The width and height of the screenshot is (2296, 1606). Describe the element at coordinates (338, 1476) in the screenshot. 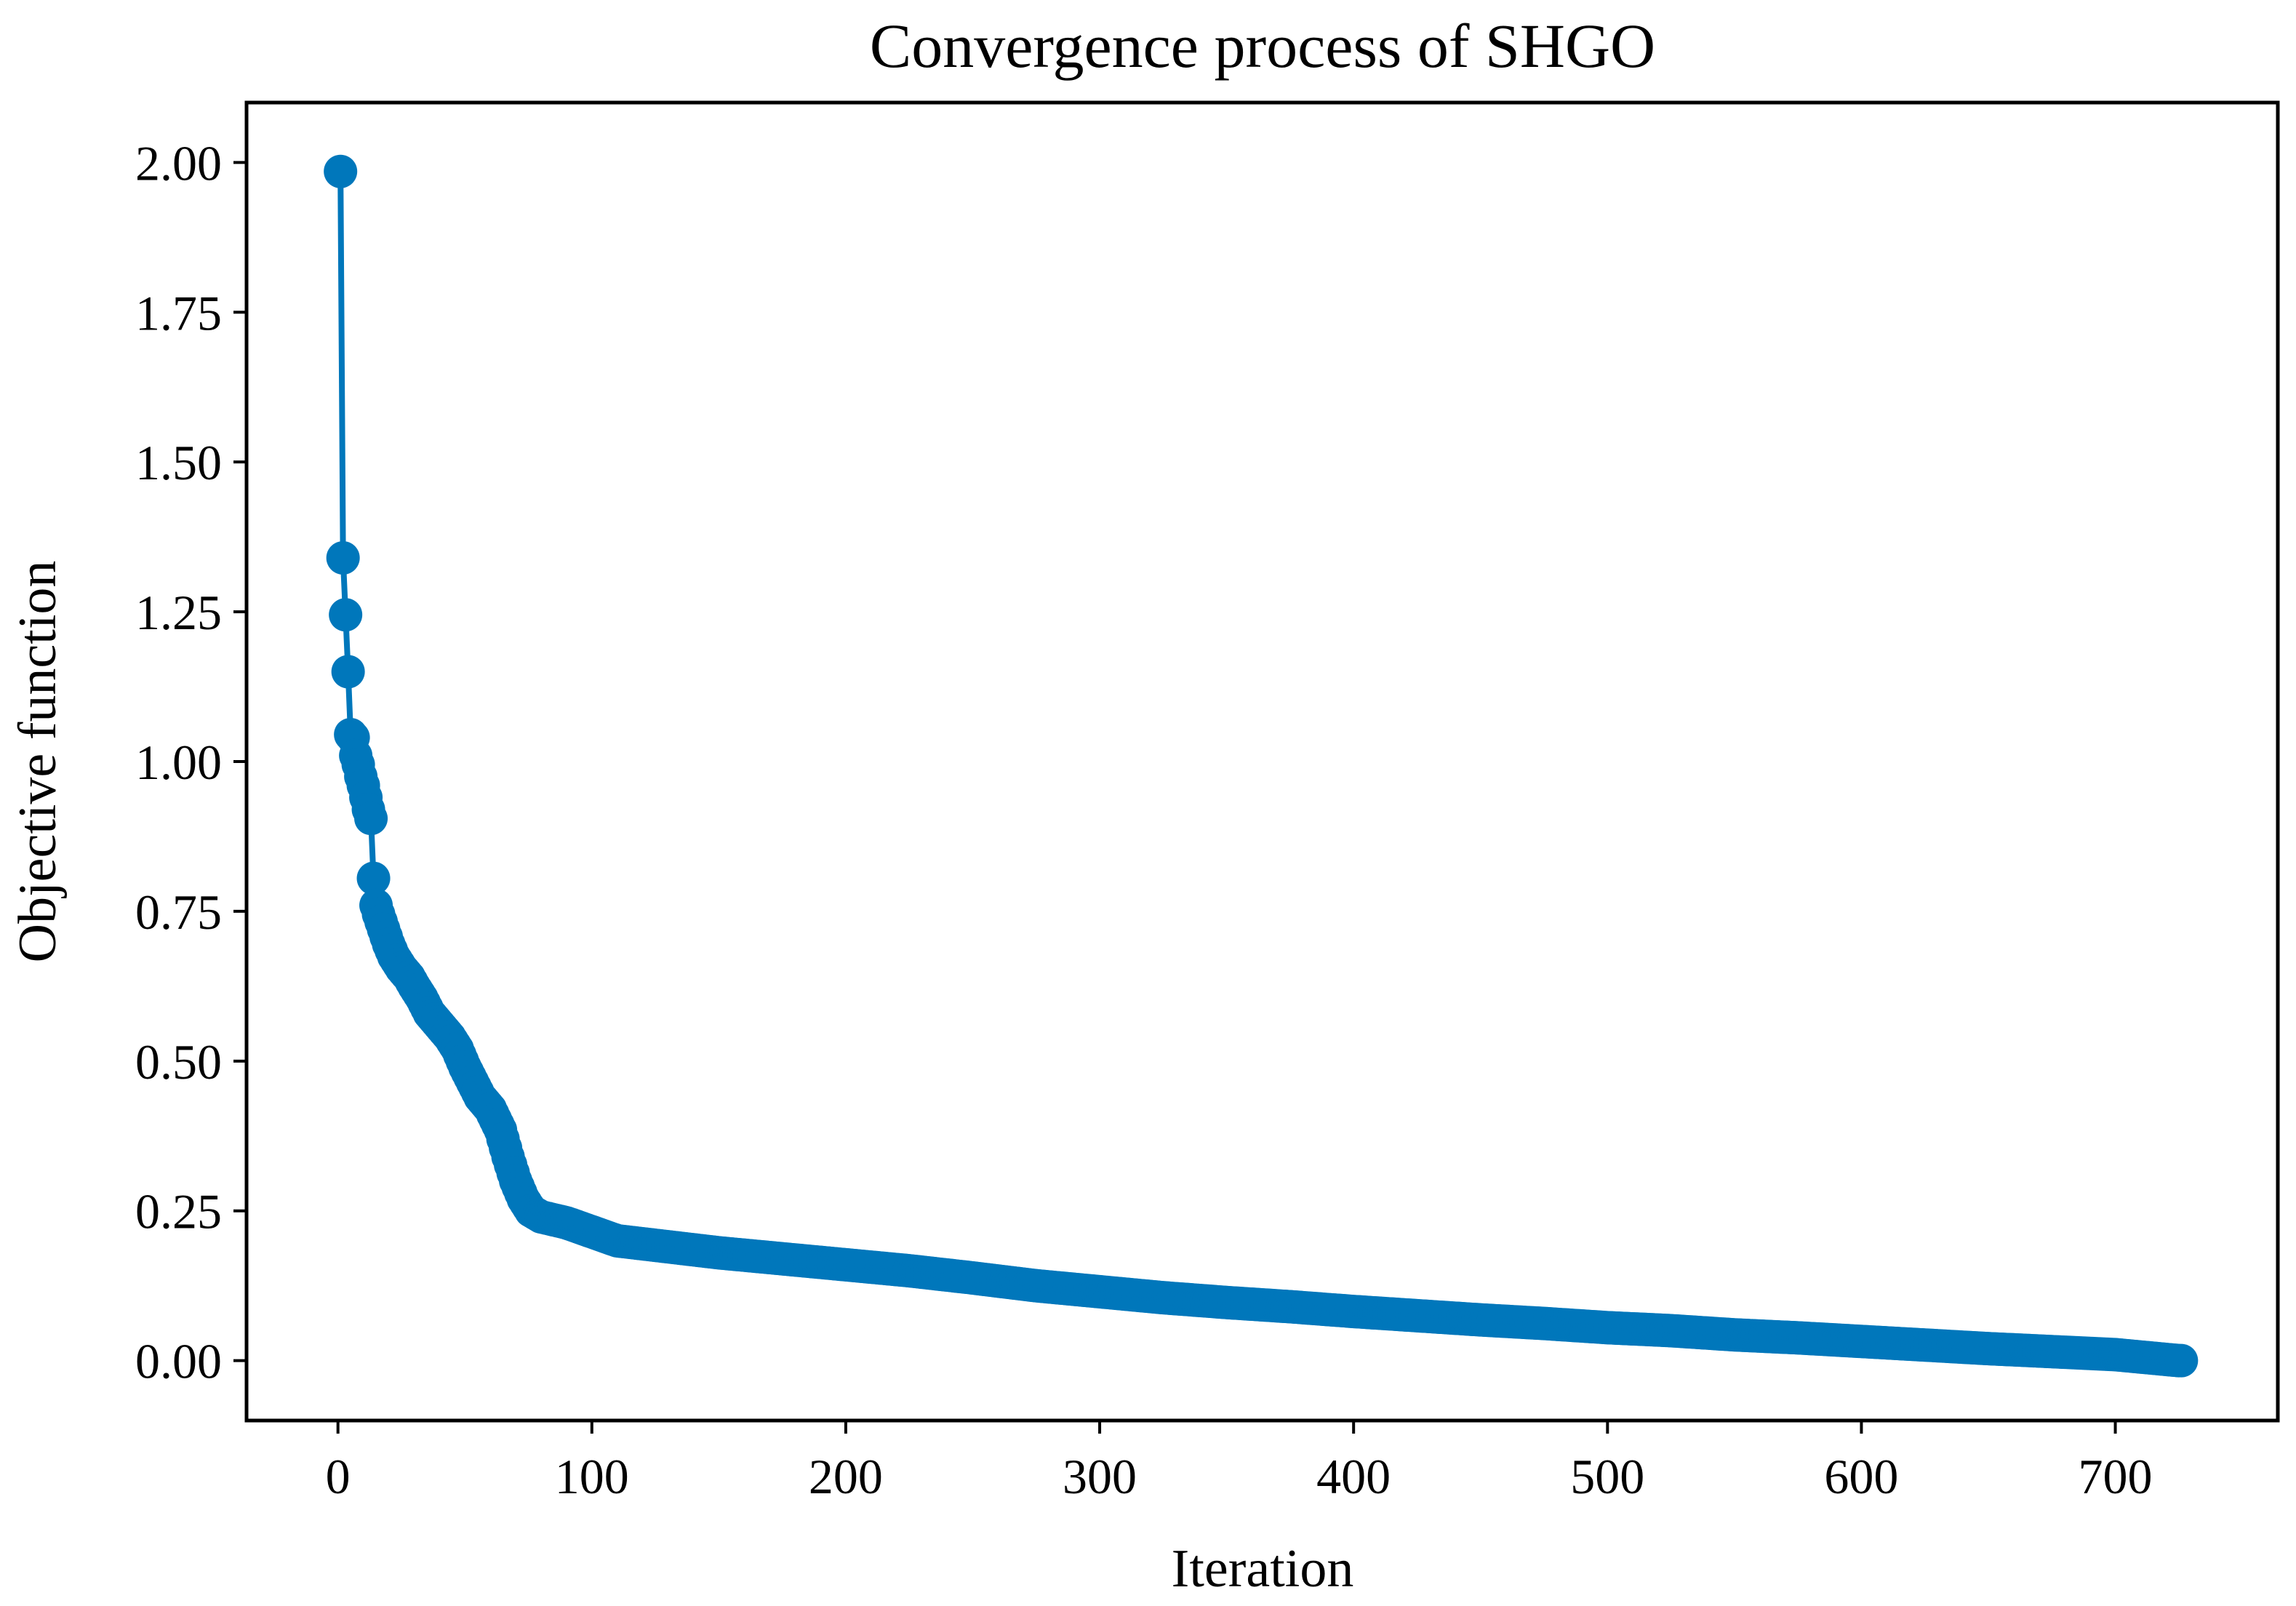

I see `x-tick-label: 0` at that location.